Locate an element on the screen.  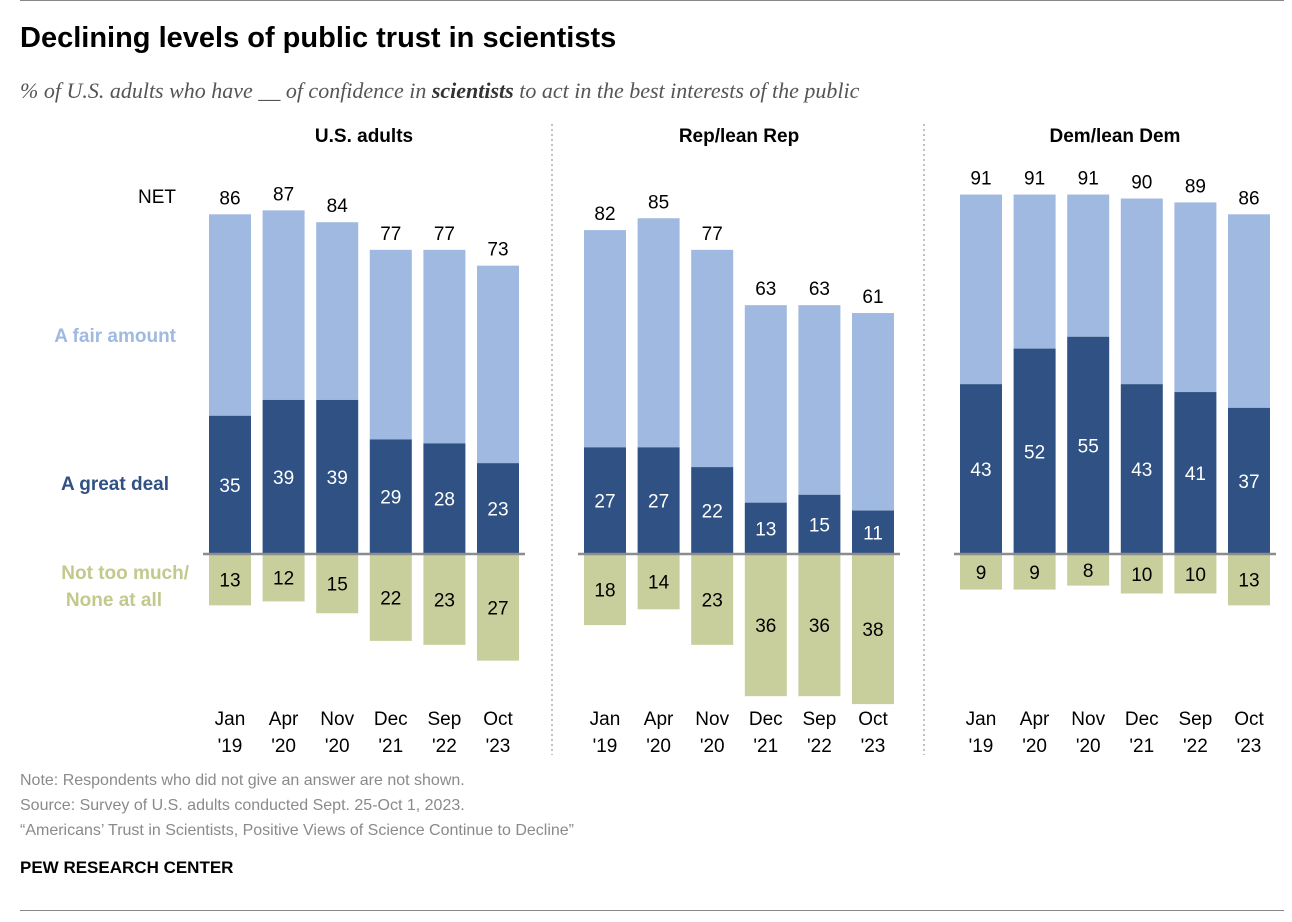
label-great-deal: 15 is located at coordinates (819, 525).